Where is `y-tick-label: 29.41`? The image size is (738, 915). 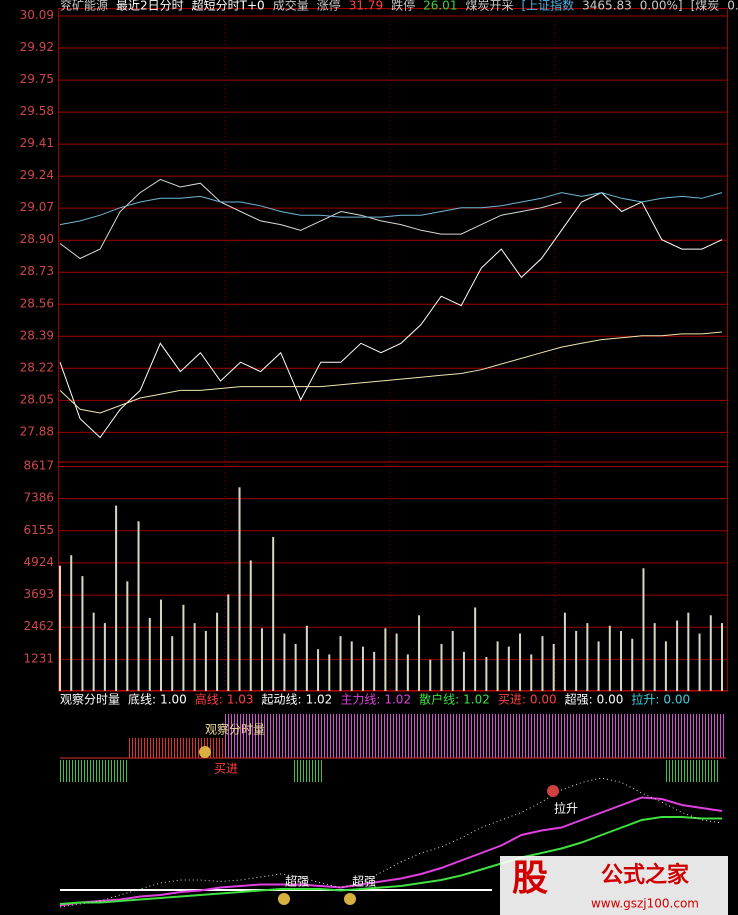
y-tick-label: 29.41 is located at coordinates (37, 143).